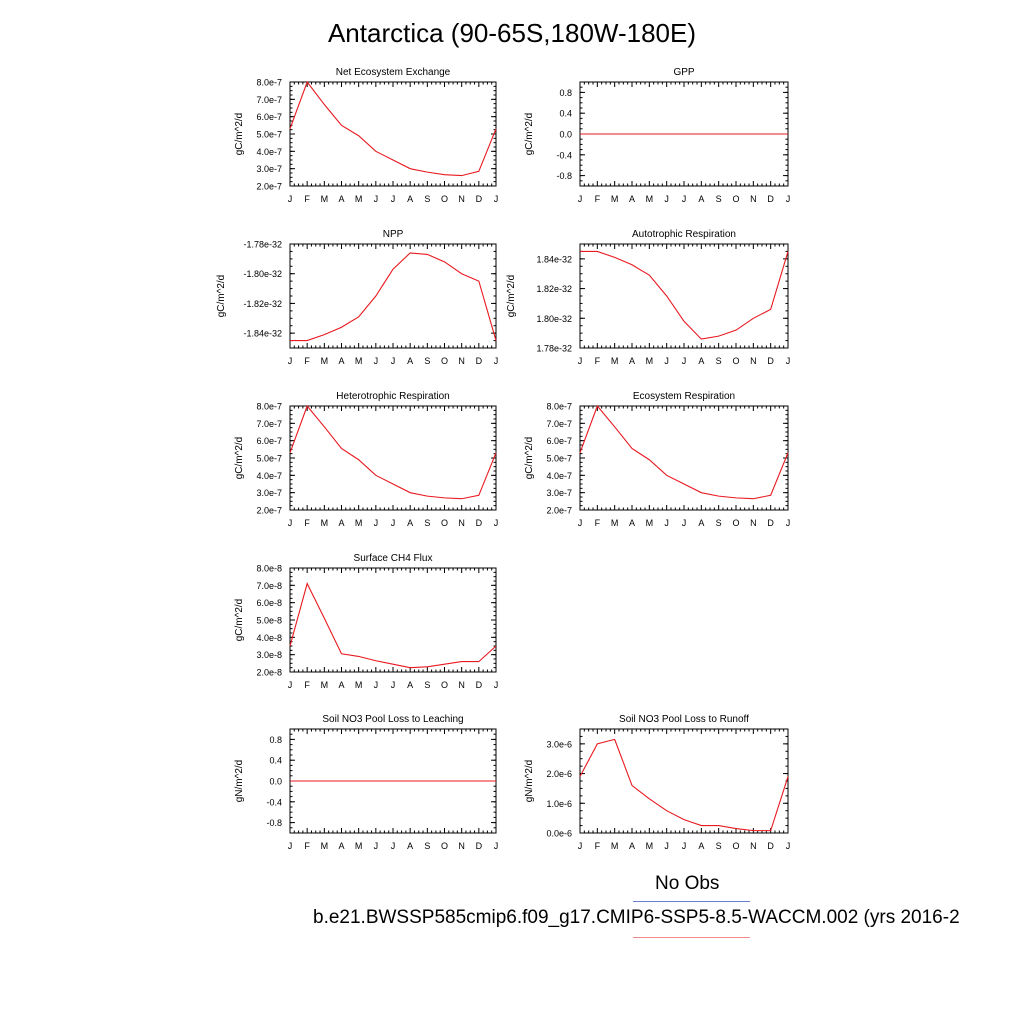  Describe the element at coordinates (262, 245) in the screenshot. I see `y-tick-label: -1.78e-32` at that location.